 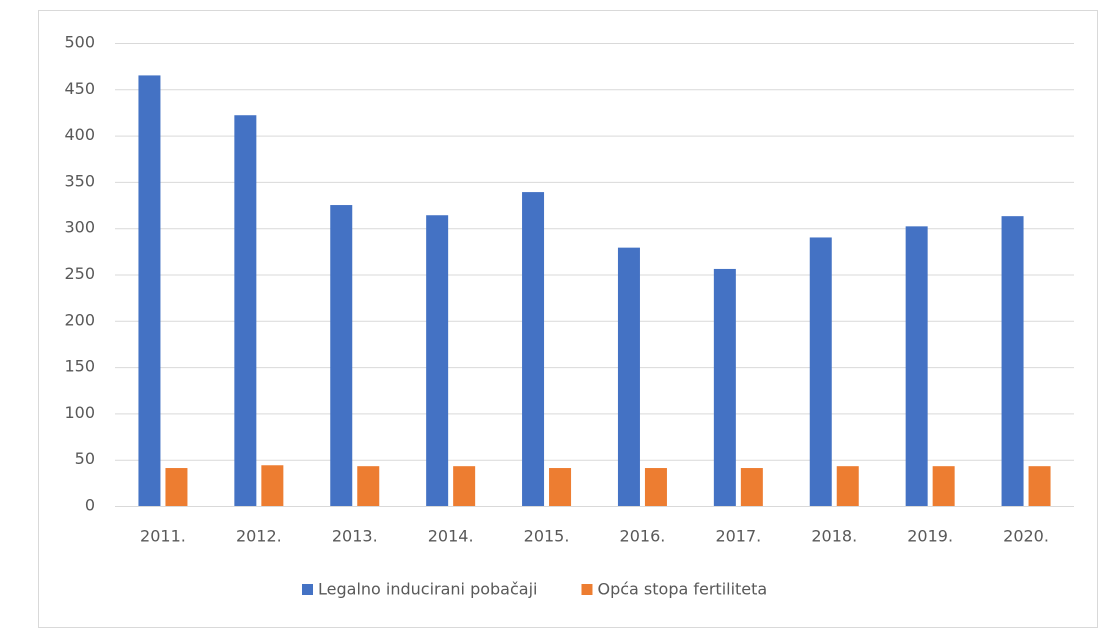 I want to click on y-tick-label: 200, so click(x=79, y=319).